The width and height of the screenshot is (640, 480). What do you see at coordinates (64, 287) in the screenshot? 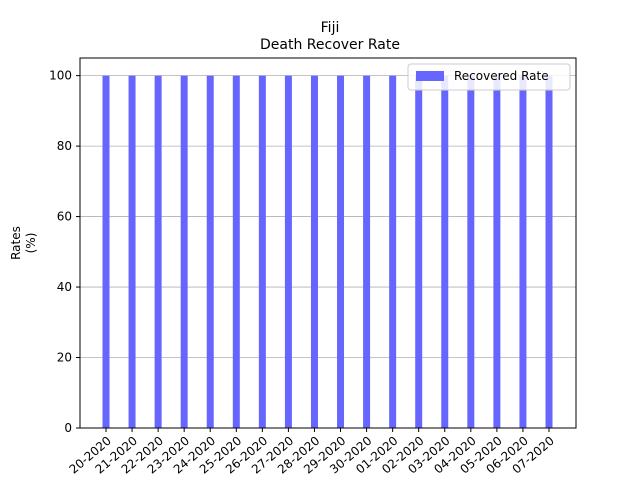
I see `y-tick-label: 40` at bounding box center [64, 287].